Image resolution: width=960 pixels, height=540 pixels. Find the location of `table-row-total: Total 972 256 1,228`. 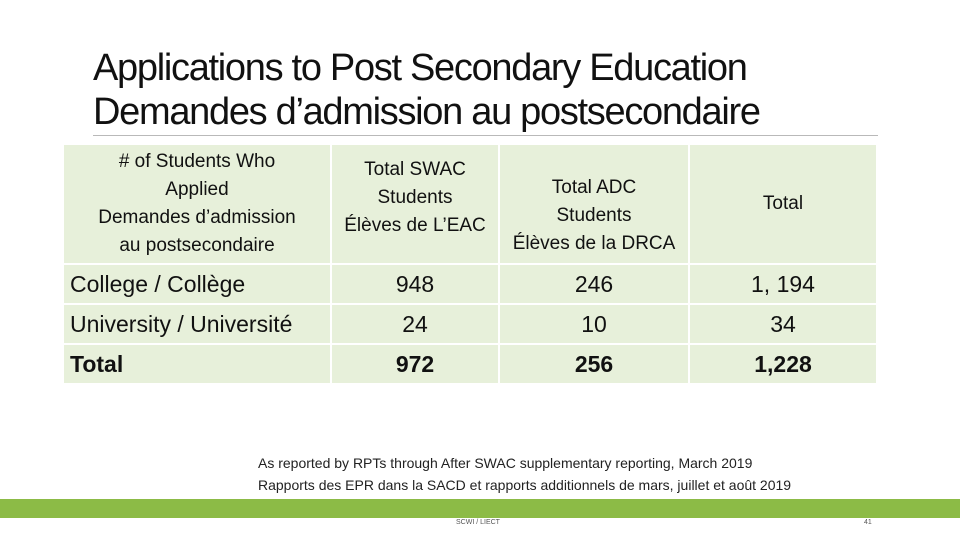

table-row-total: Total 972 256 1,228 is located at coordinates (470, 364).